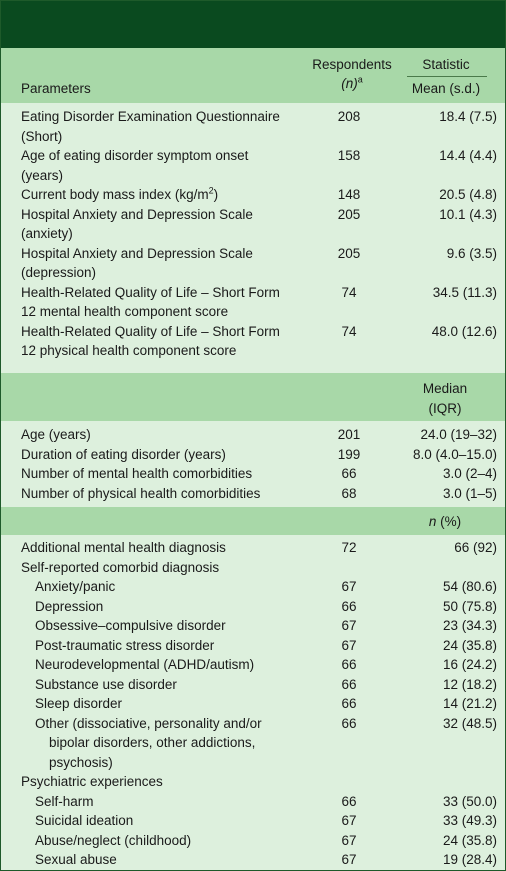 The height and width of the screenshot is (871, 506). I want to click on statistic-cell: 16 (24.2), so click(469, 664).